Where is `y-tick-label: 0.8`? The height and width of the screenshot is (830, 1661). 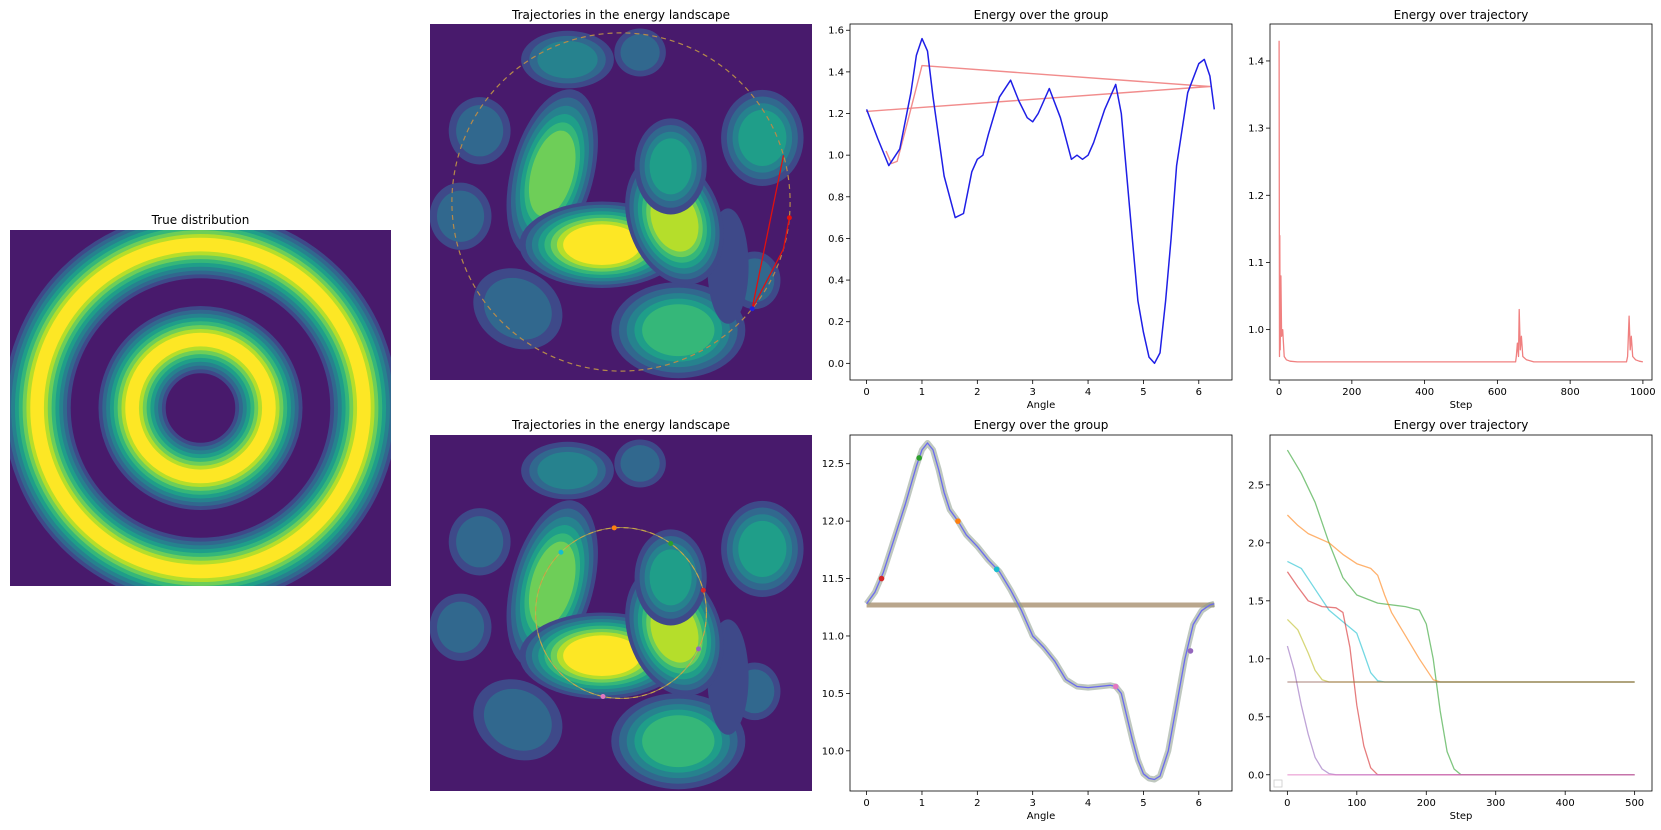
y-tick-label: 0.8 is located at coordinates (836, 197).